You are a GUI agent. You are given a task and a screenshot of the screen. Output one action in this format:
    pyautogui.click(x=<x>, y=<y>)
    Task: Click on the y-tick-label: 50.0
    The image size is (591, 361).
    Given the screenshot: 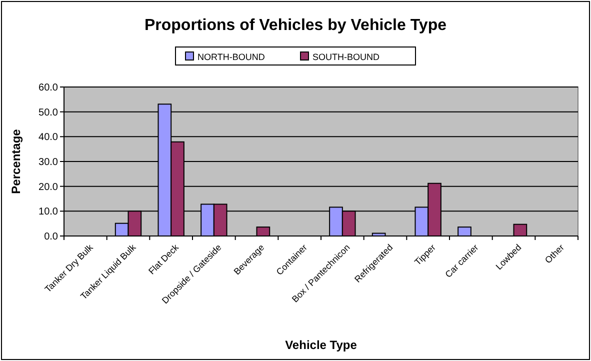 What is the action you would take?
    pyautogui.click(x=48, y=112)
    